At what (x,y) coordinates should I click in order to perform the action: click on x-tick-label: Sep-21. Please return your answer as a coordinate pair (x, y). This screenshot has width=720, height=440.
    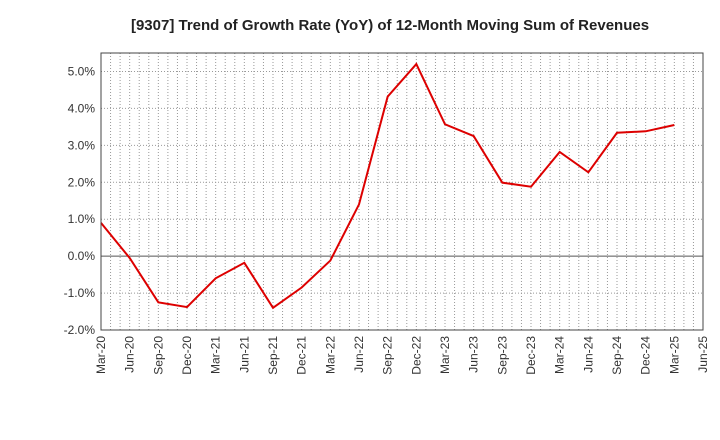
    Looking at the image, I should click on (273, 355).